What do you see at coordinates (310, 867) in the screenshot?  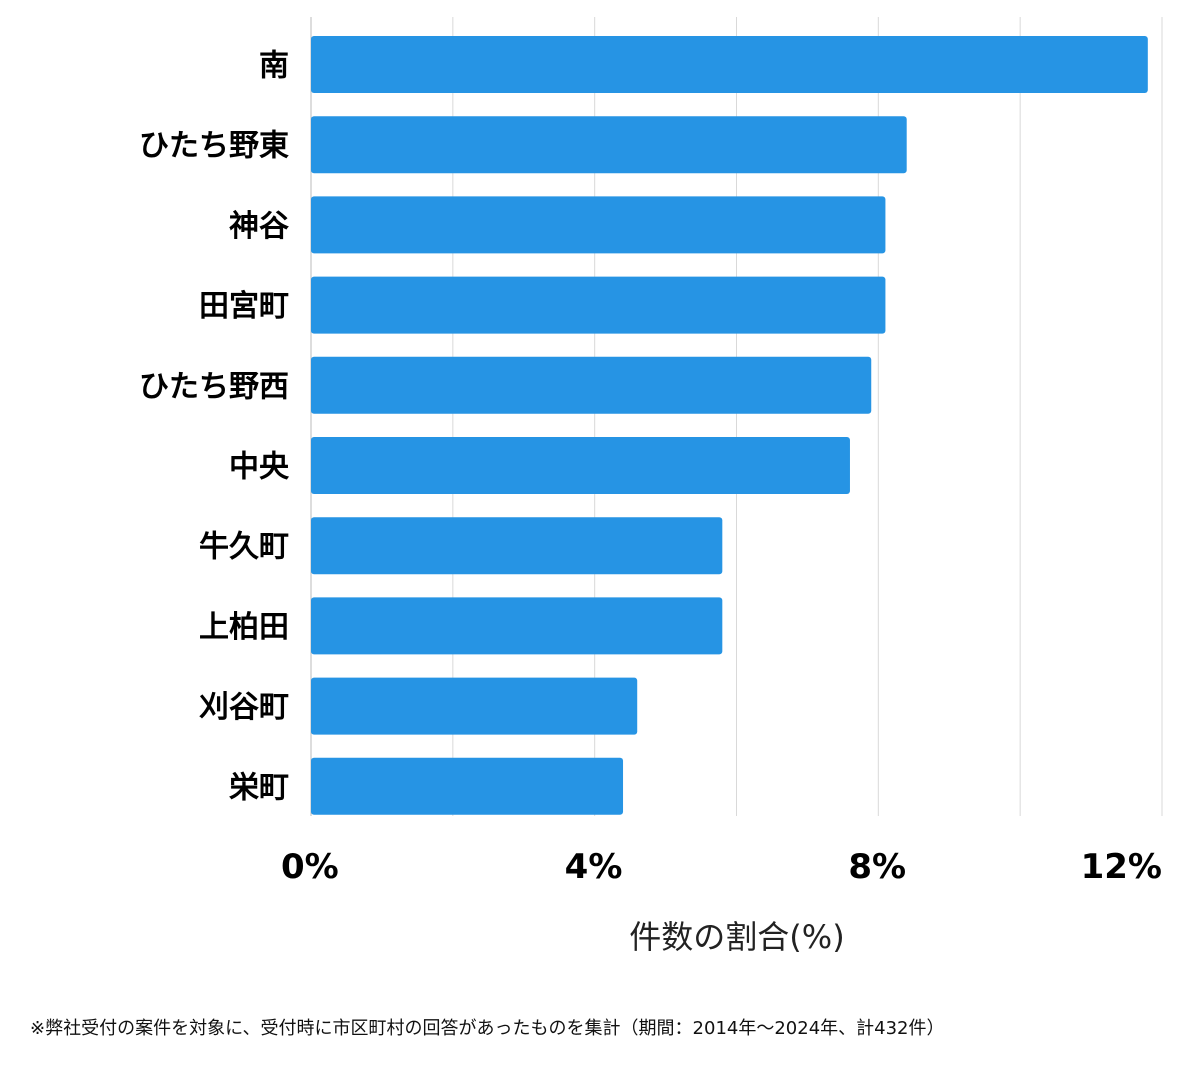 I see `x-tick-label: 0%` at bounding box center [310, 867].